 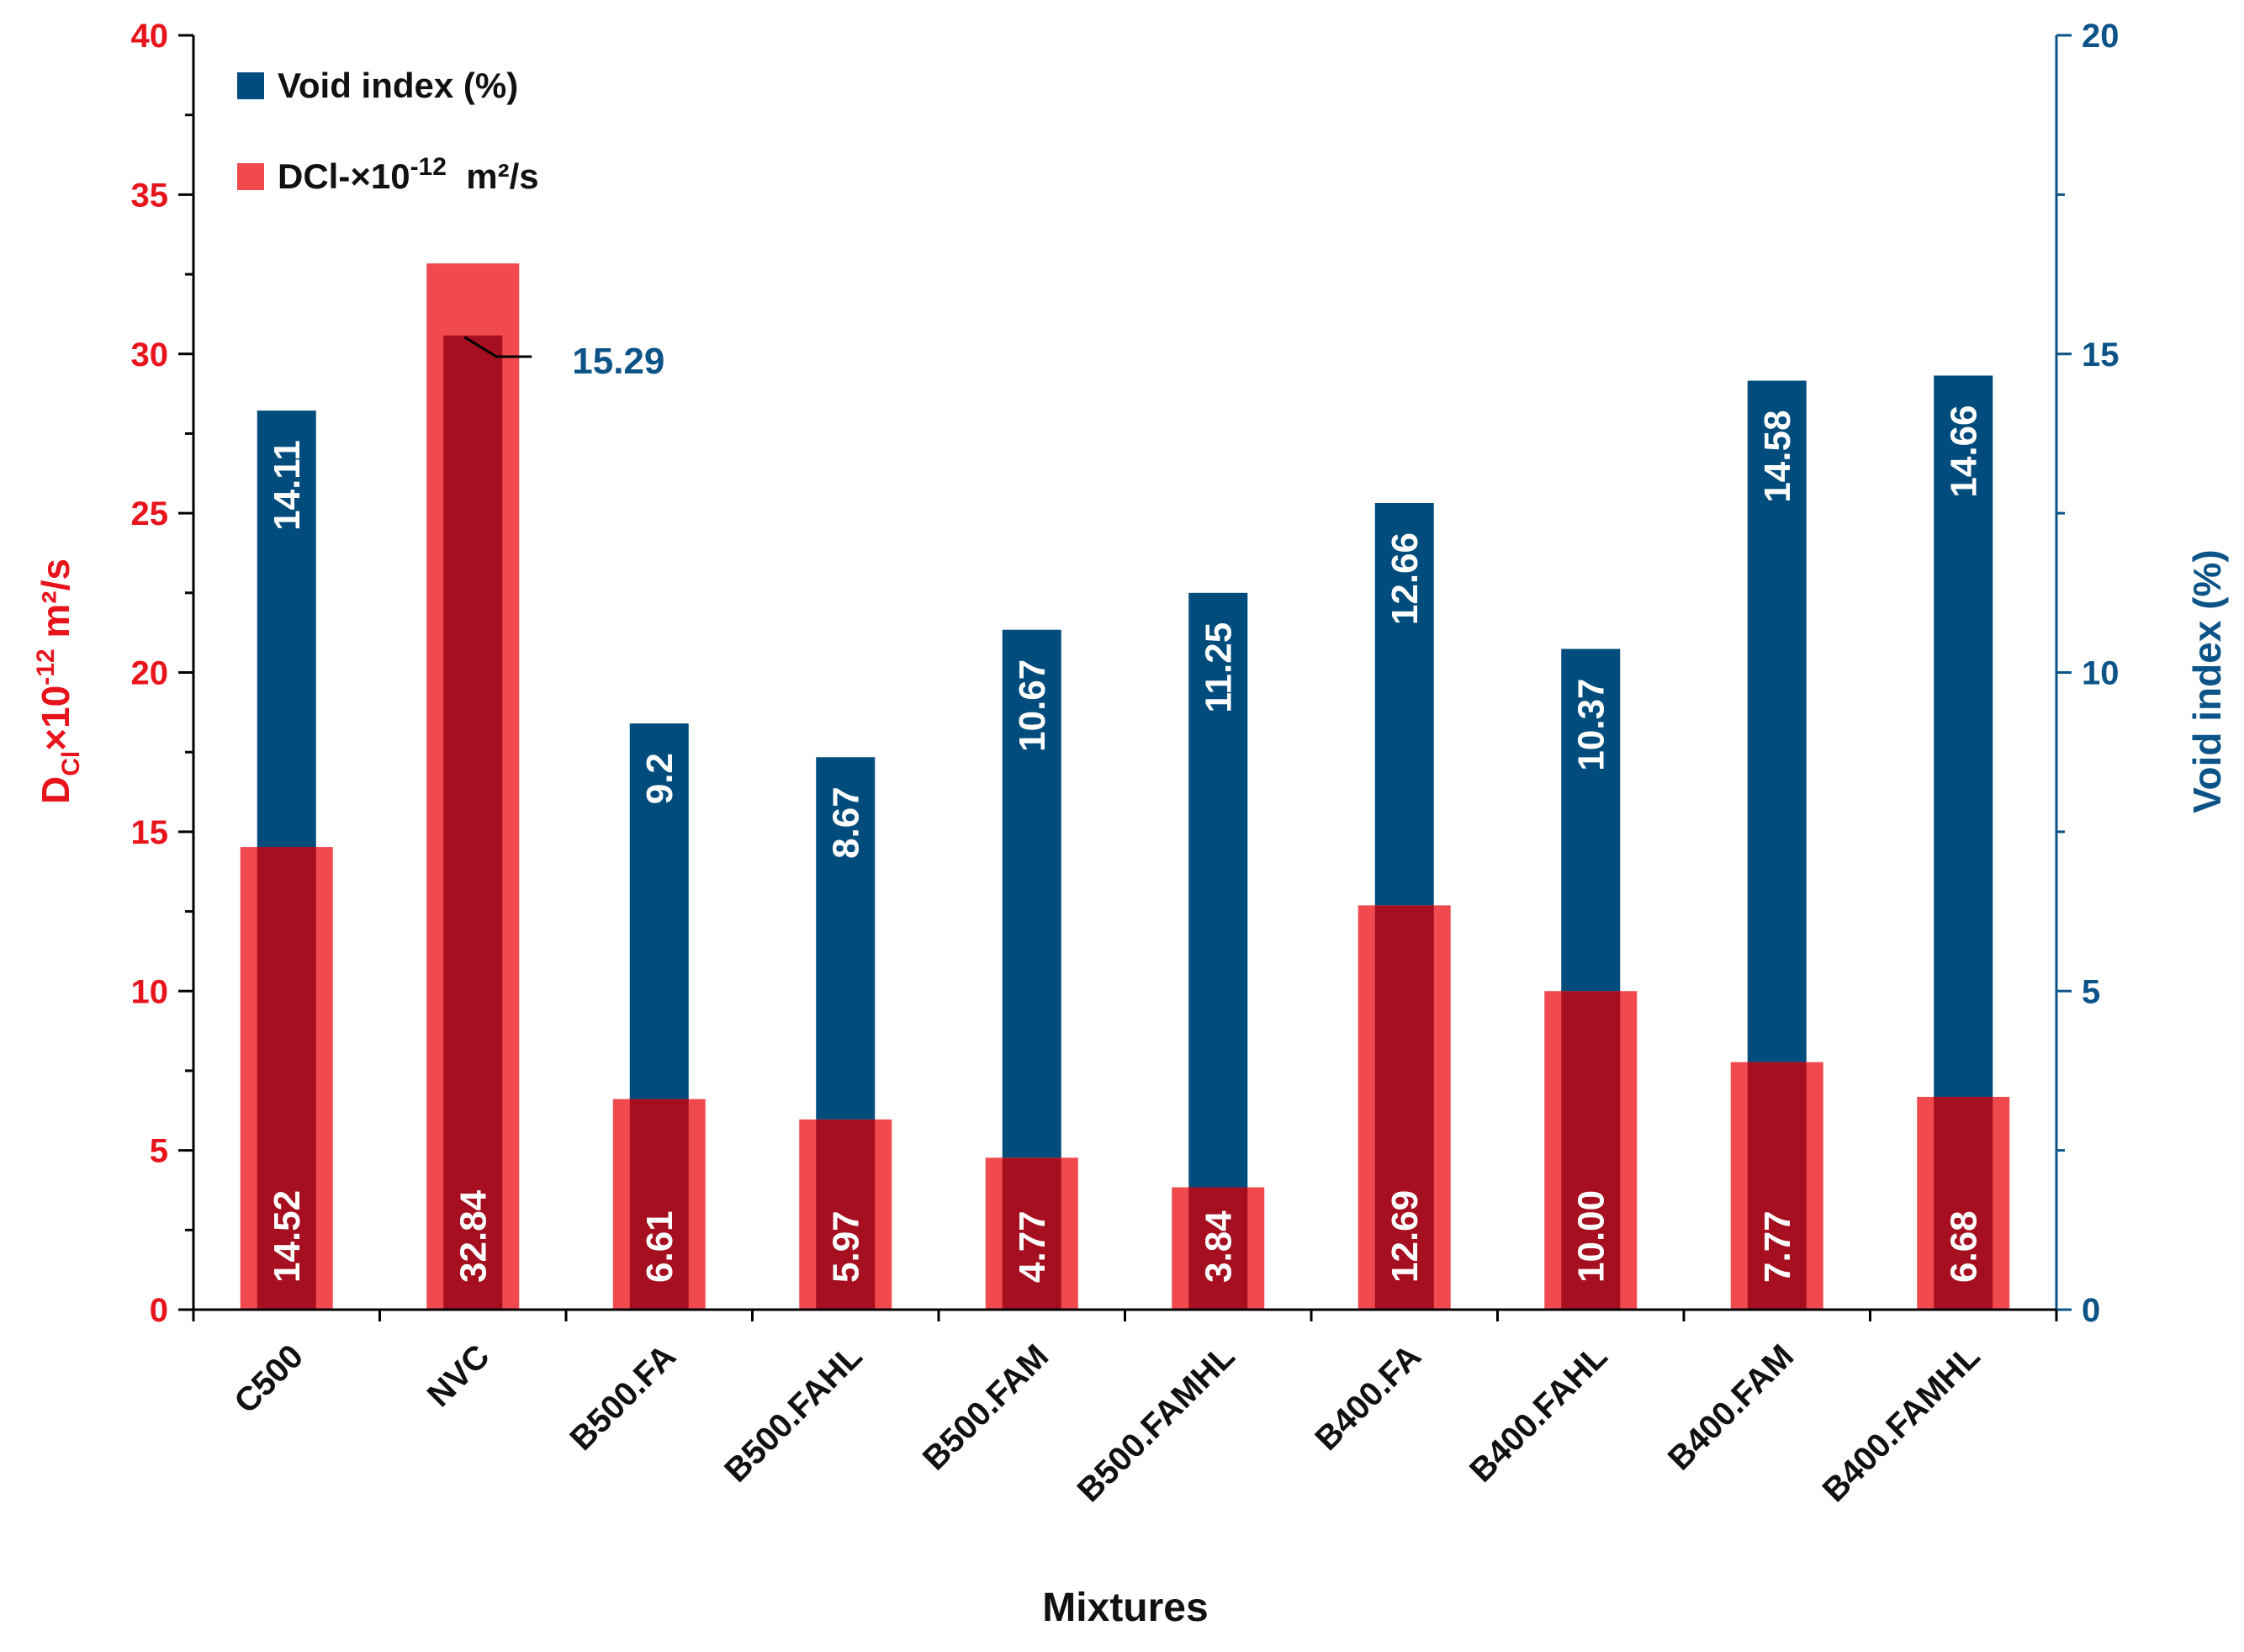 What do you see at coordinates (428, 167) in the screenshot?
I see `legend-dcl-exp: -12` at bounding box center [428, 167].